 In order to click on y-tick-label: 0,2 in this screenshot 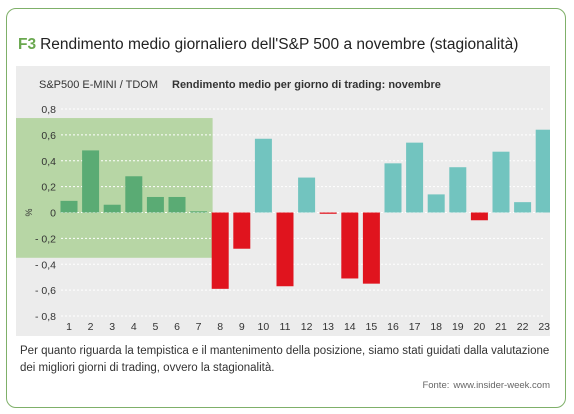, I will do `click(48, 188)`.